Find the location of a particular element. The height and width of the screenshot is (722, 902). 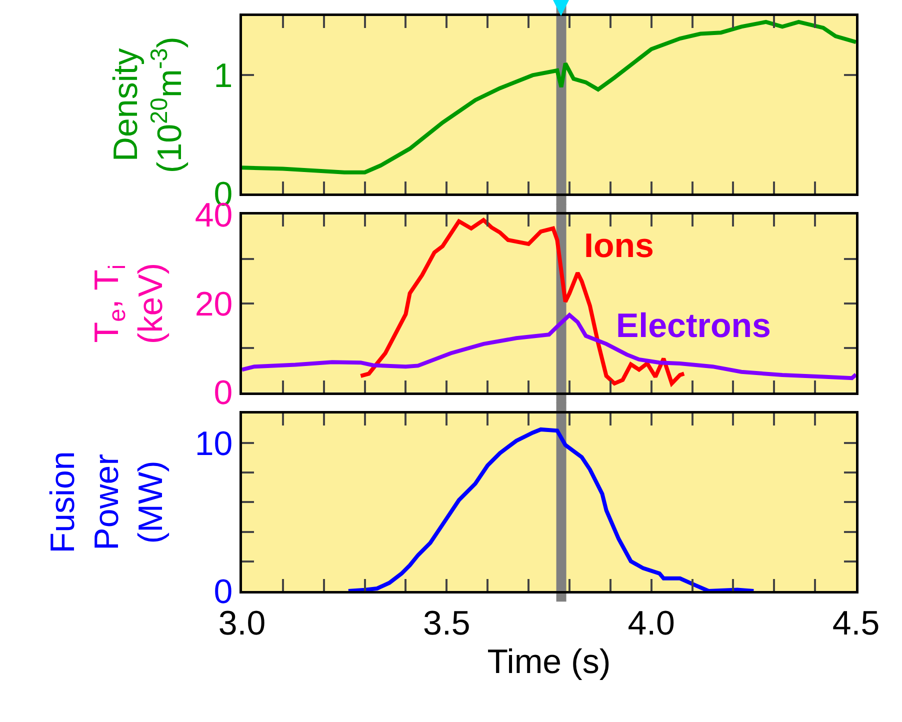

series-label: Ions is located at coordinates (619, 246).